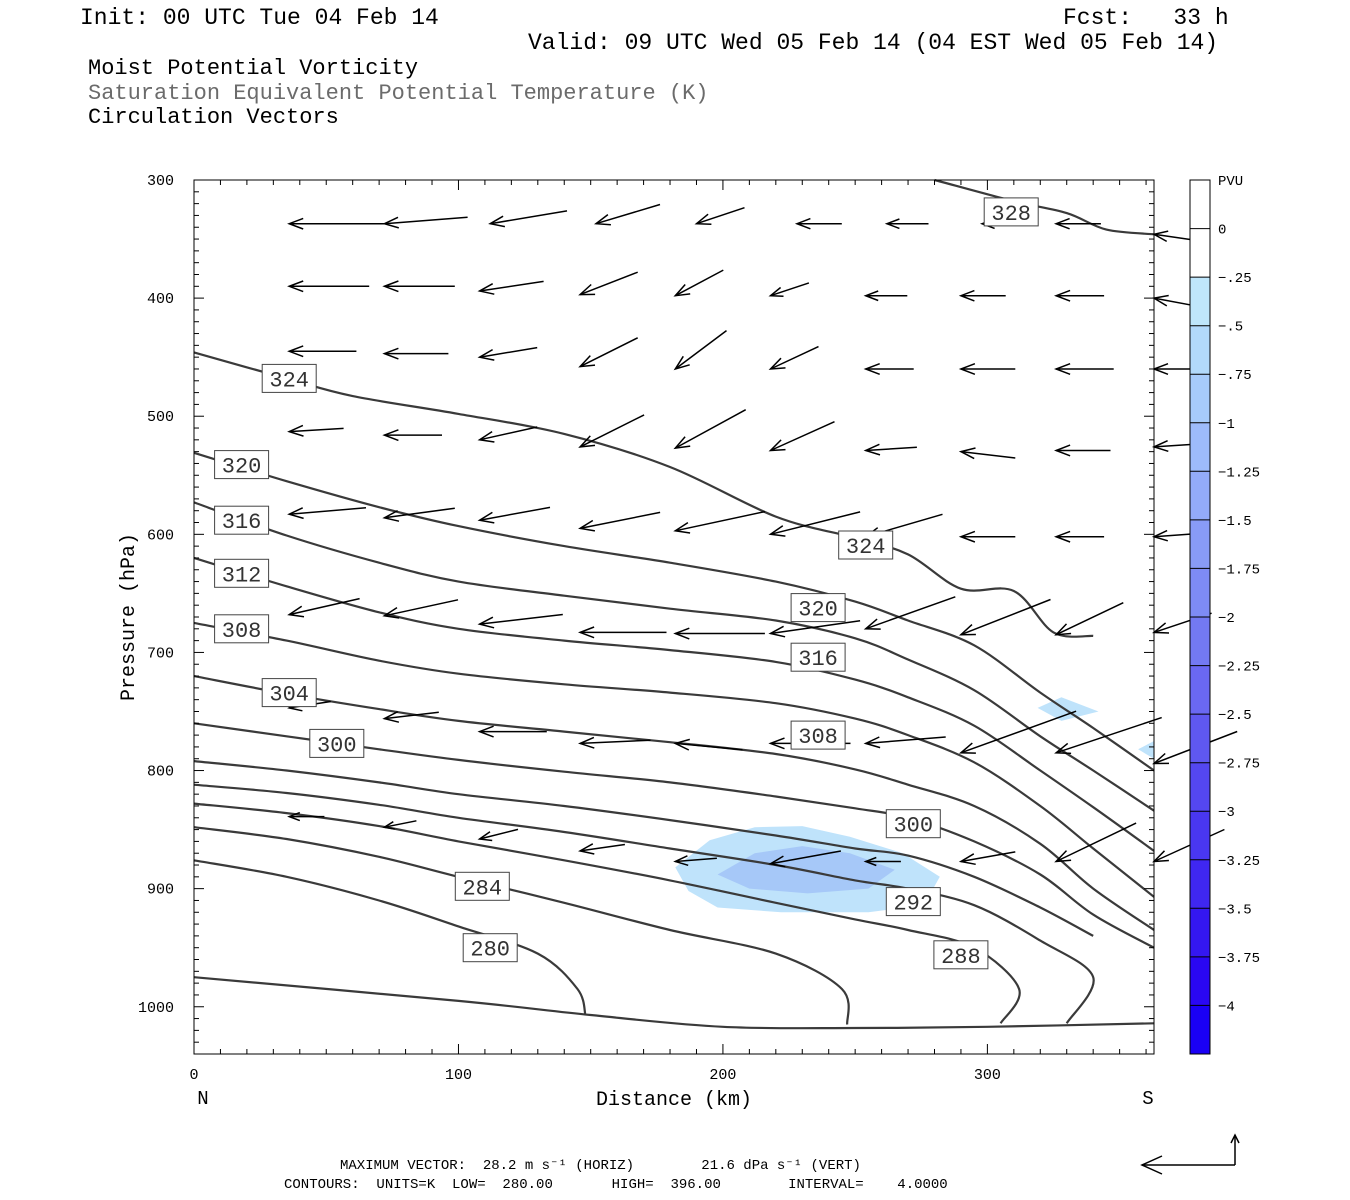 The width and height of the screenshot is (1350, 1200). What do you see at coordinates (1226, 1007) in the screenshot?
I see `colorbar-label: −4` at bounding box center [1226, 1007].